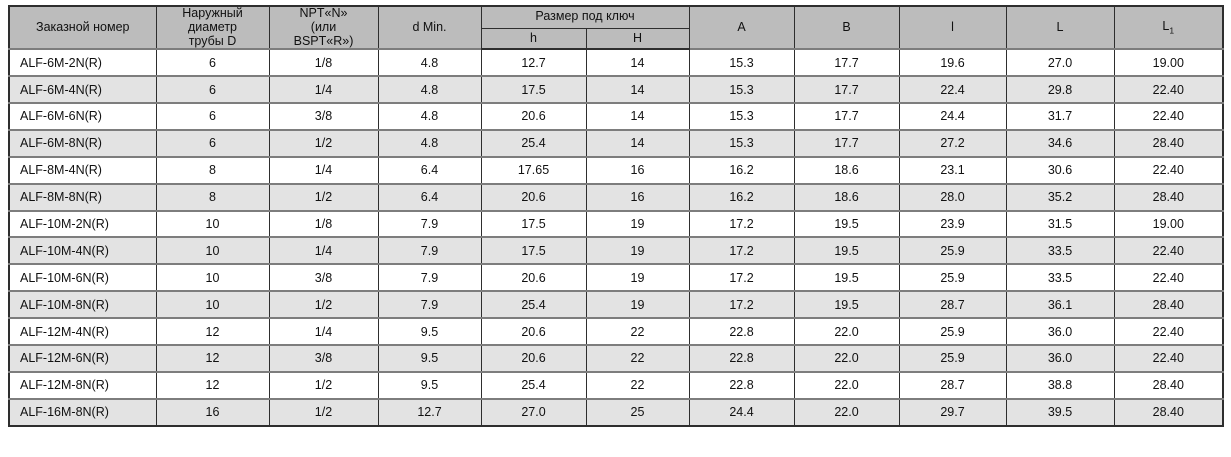  What do you see at coordinates (741, 27) in the screenshot?
I see `col-header-a: A` at bounding box center [741, 27].